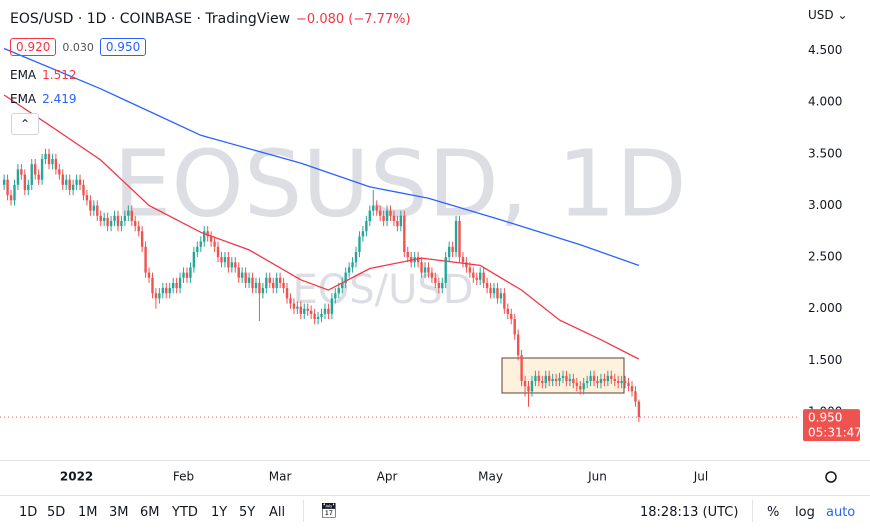 The width and height of the screenshot is (870, 529). Describe the element at coordinates (825, 308) in the screenshot. I see `y-tick-label: 2.000` at that location.